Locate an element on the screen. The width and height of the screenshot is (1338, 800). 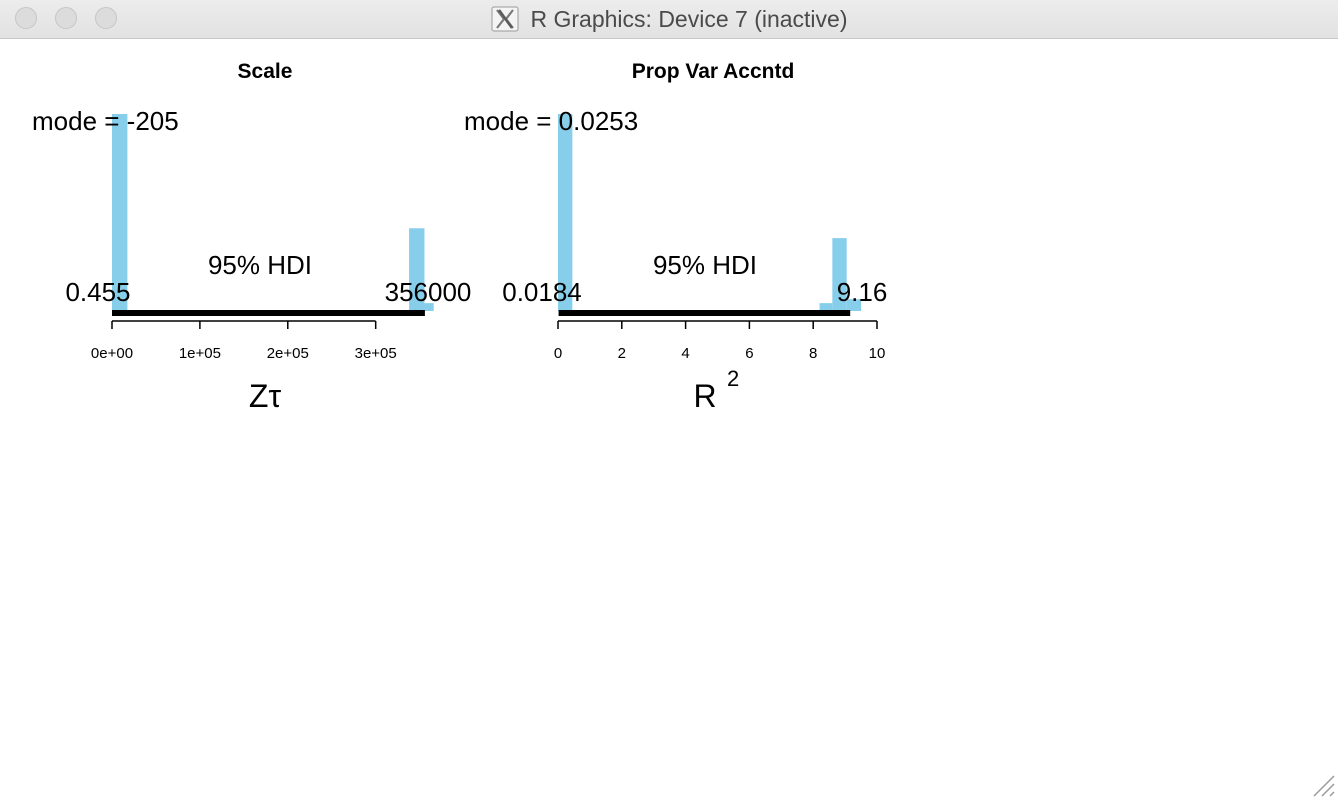
maximize-window-button is located at coordinates (106, 18).